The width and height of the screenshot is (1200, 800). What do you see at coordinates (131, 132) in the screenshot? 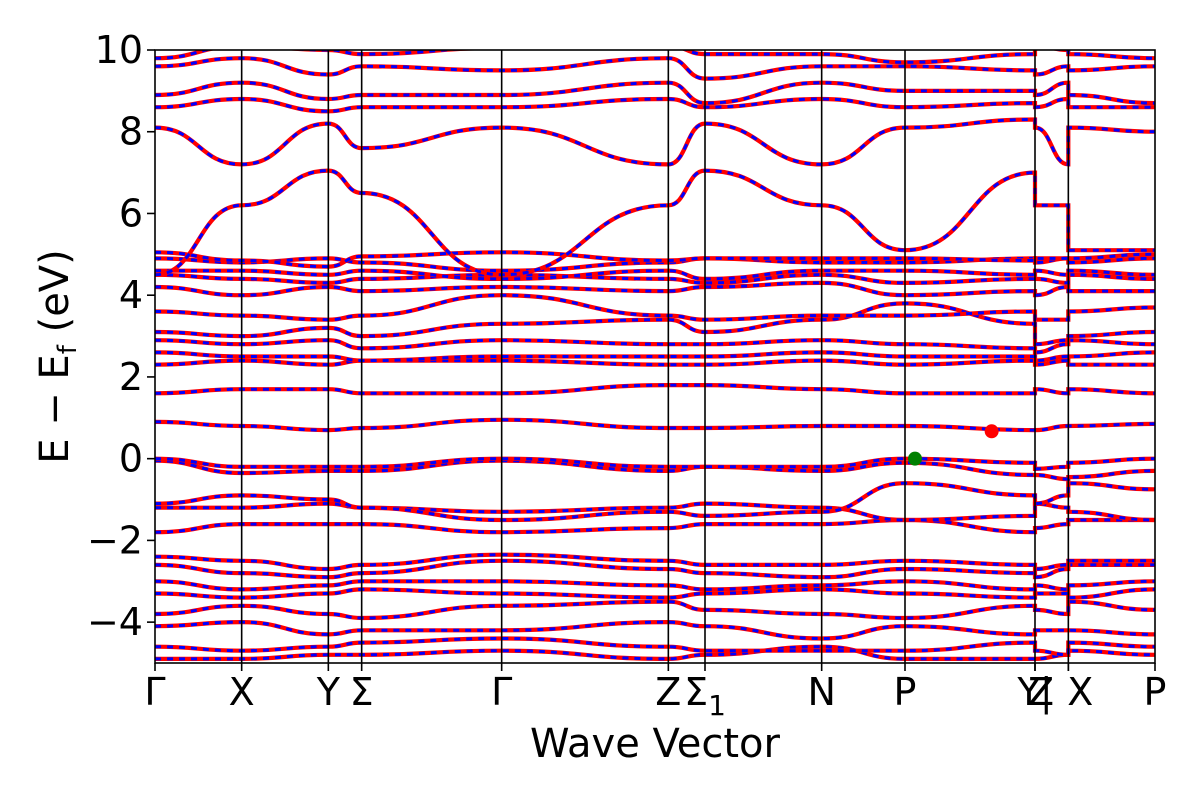
I see `y-tick-label: 8` at bounding box center [131, 132].